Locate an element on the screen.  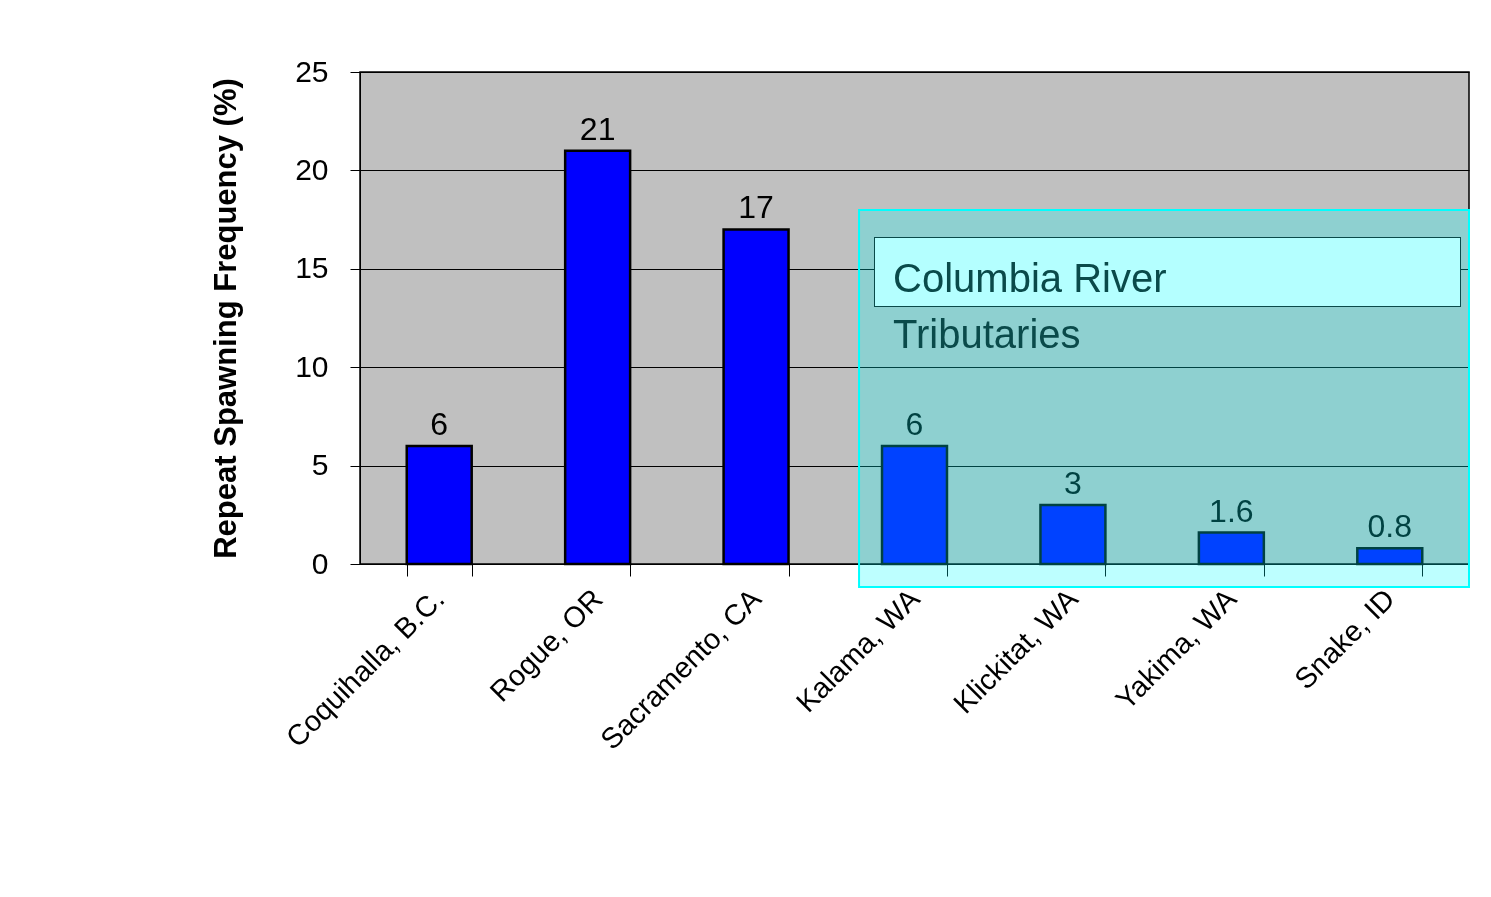
data-label: 17 is located at coordinates (756, 207).